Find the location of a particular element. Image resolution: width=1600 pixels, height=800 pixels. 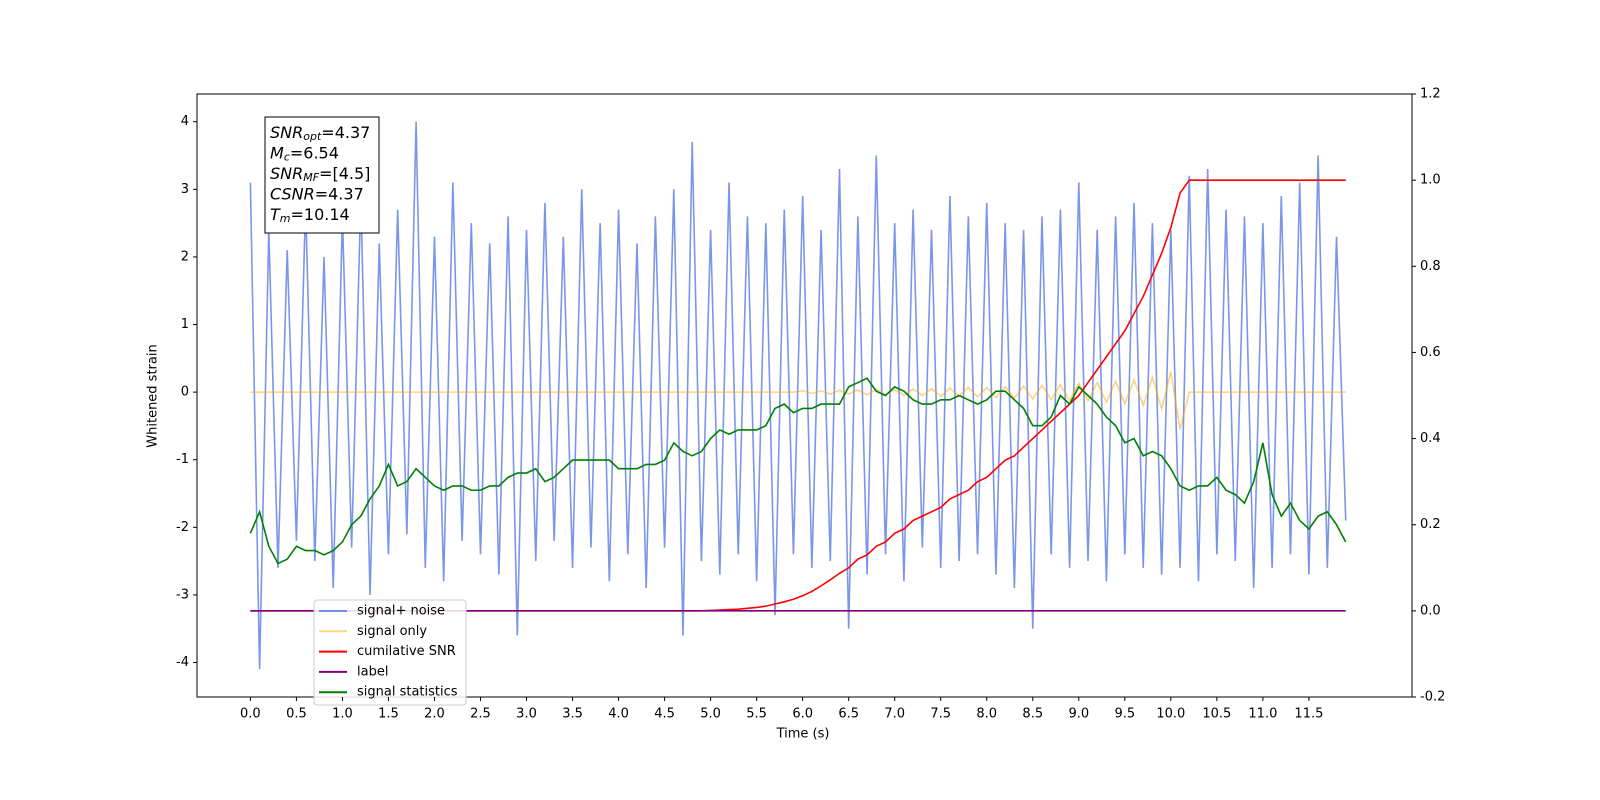

y2-tick-label: 1.2 is located at coordinates (1430, 94).